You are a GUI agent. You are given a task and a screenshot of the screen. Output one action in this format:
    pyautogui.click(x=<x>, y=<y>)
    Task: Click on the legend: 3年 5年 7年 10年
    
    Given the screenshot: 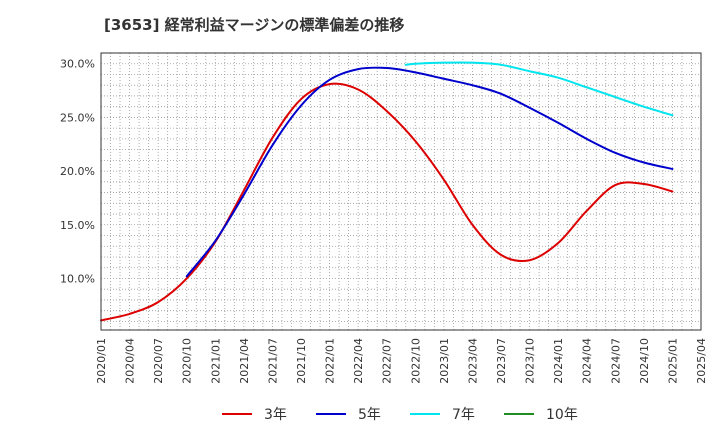 What is the action you would take?
    pyautogui.click(x=400, y=415)
    